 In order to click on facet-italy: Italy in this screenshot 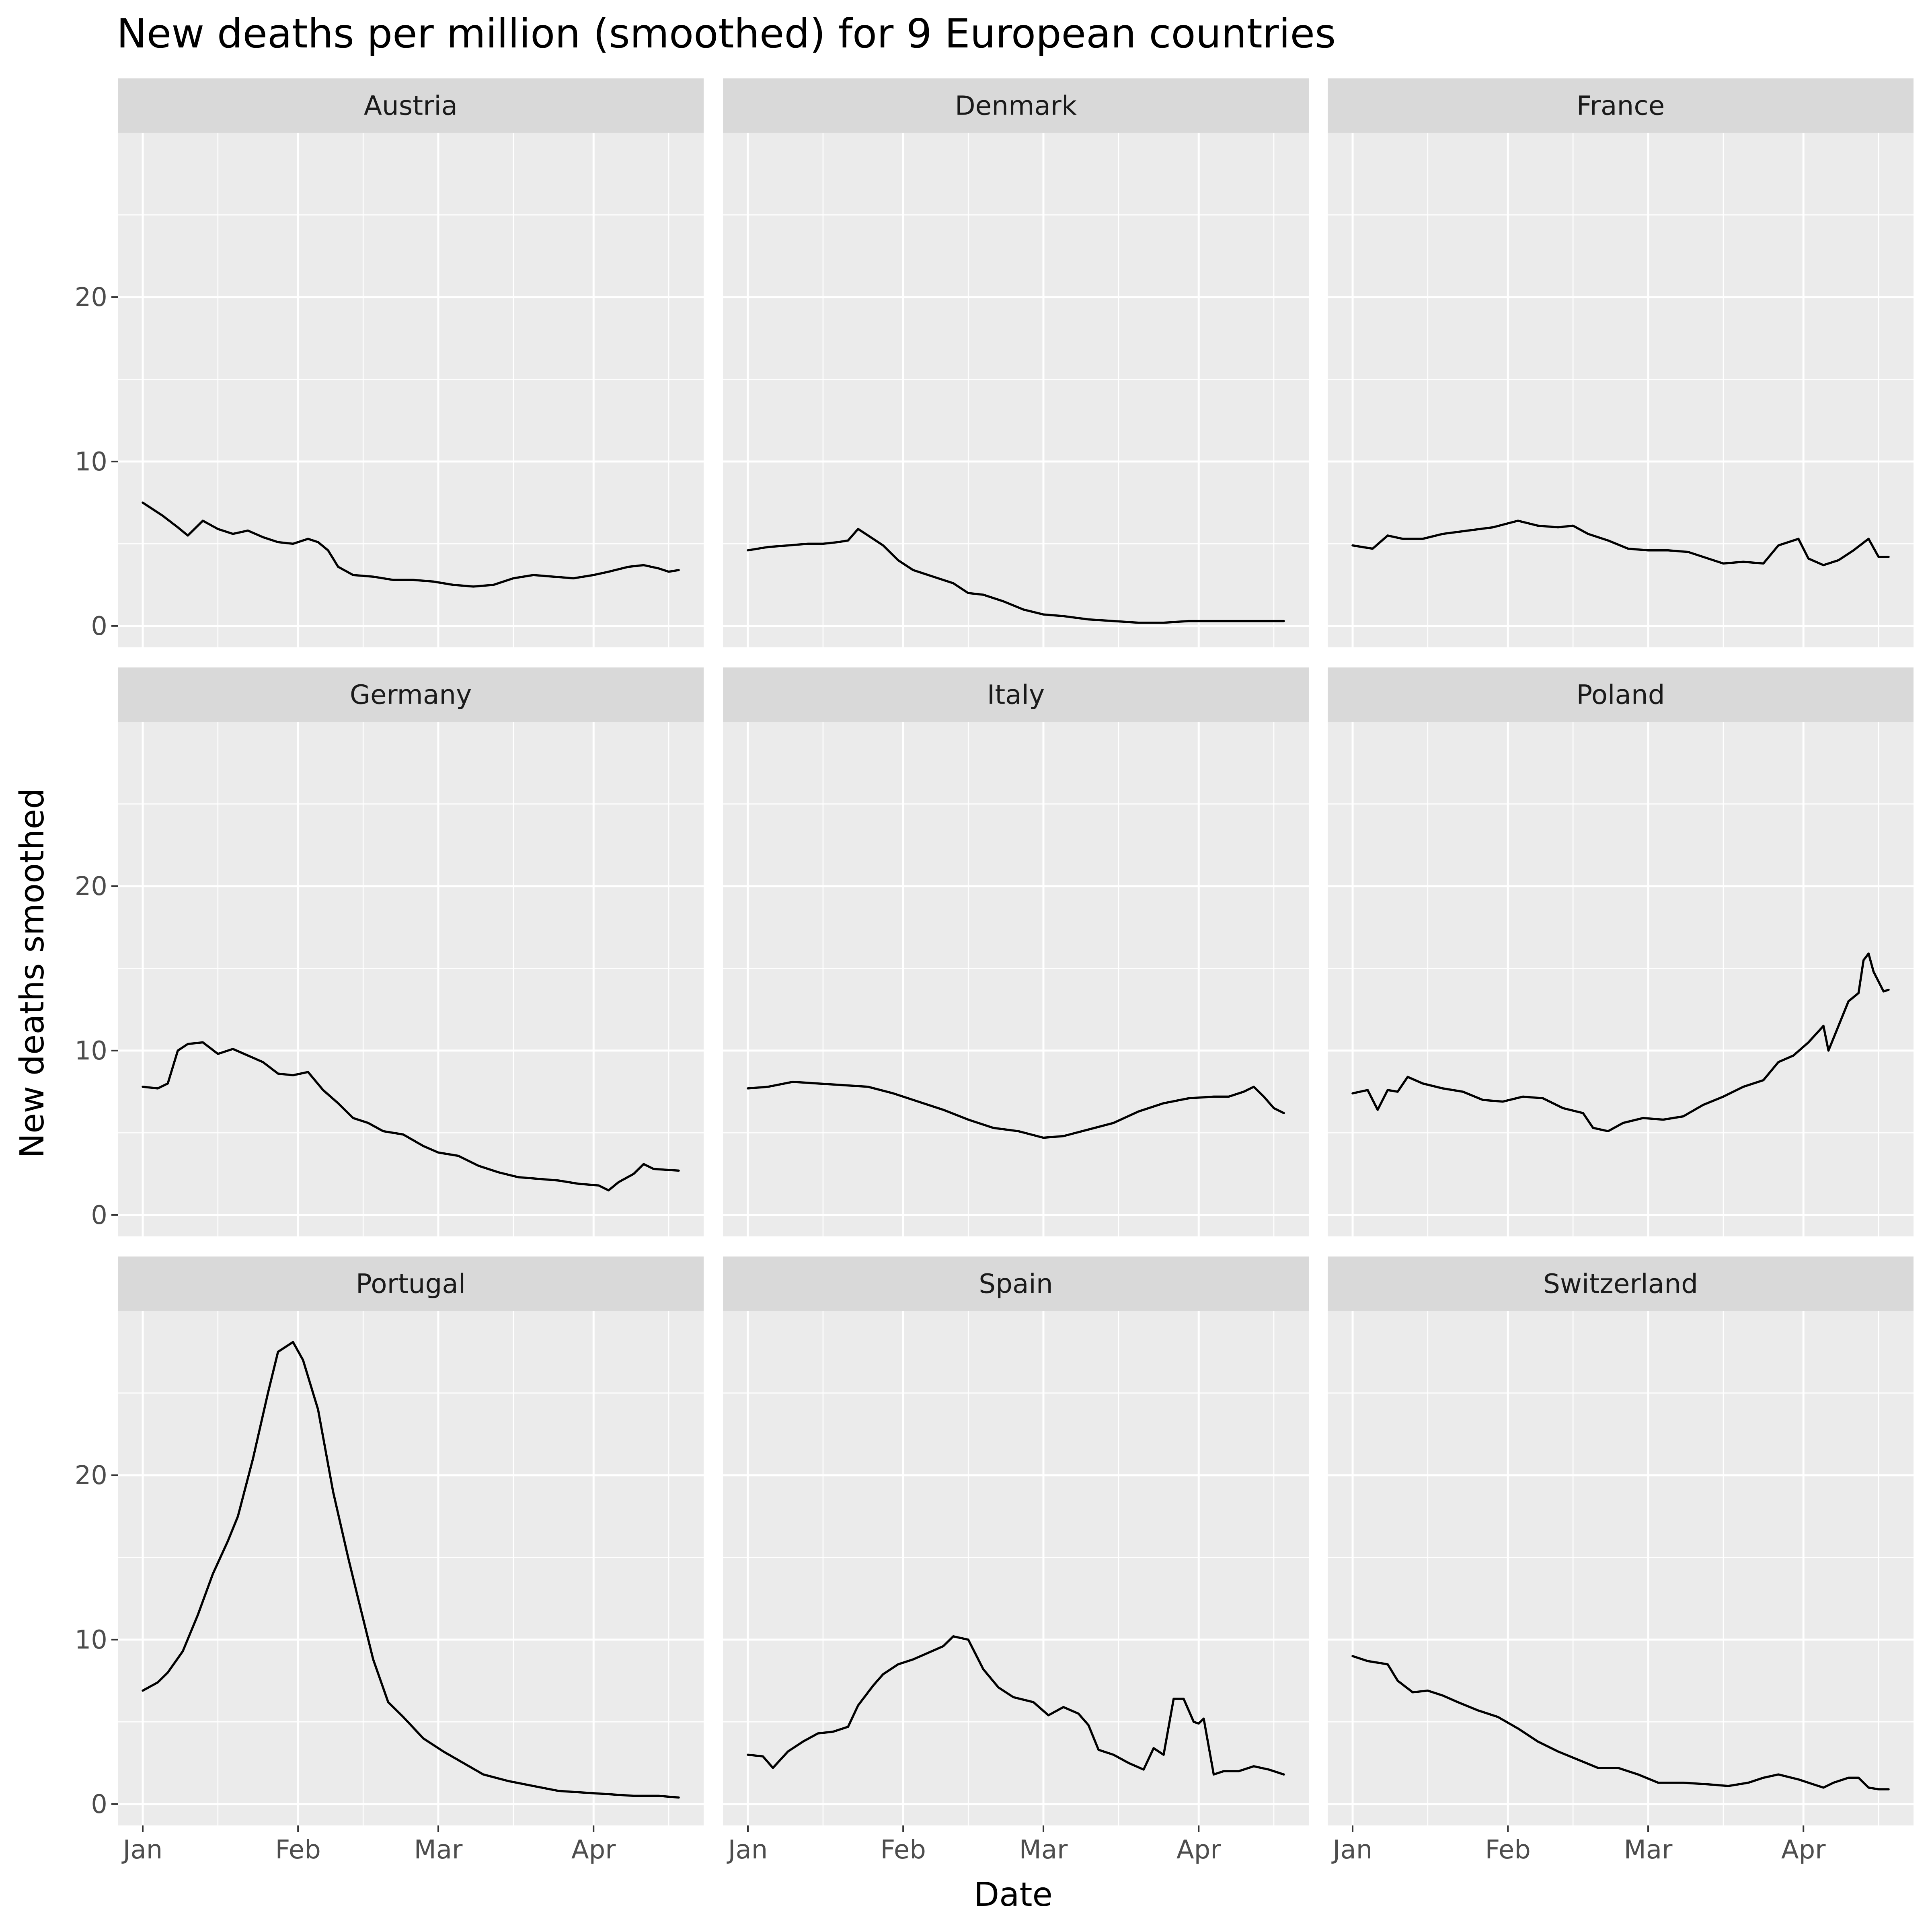, I will do `click(1016, 952)`.